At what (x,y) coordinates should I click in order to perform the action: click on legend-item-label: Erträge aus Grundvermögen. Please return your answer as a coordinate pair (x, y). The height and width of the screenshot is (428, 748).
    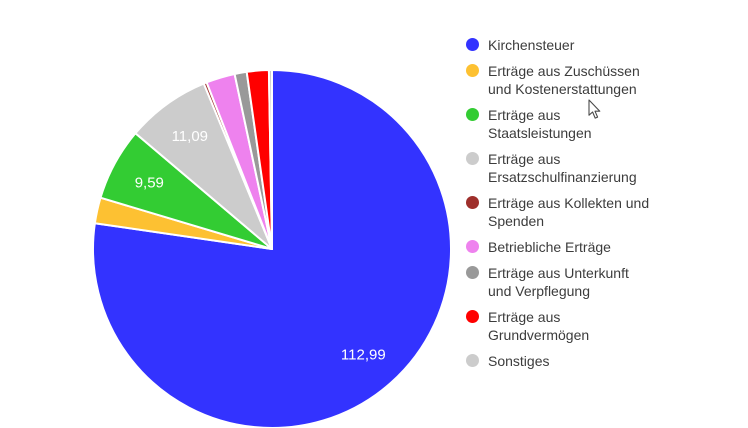
    Looking at the image, I should click on (539, 326).